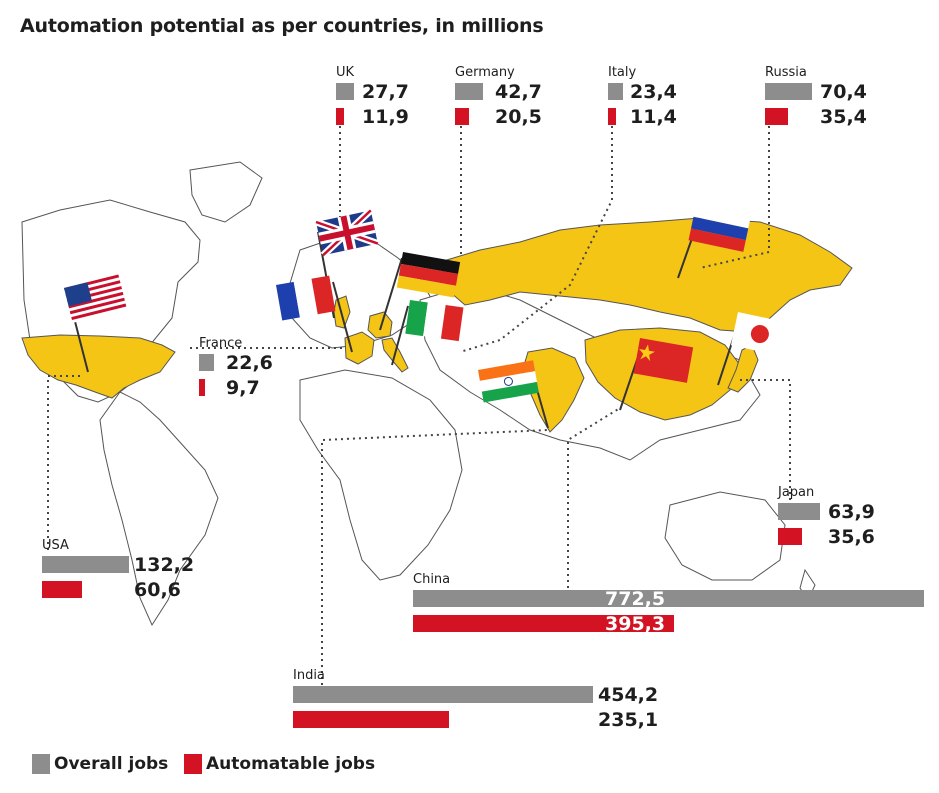  Describe the element at coordinates (381, 475) in the screenshot. I see `africa-shape` at that location.